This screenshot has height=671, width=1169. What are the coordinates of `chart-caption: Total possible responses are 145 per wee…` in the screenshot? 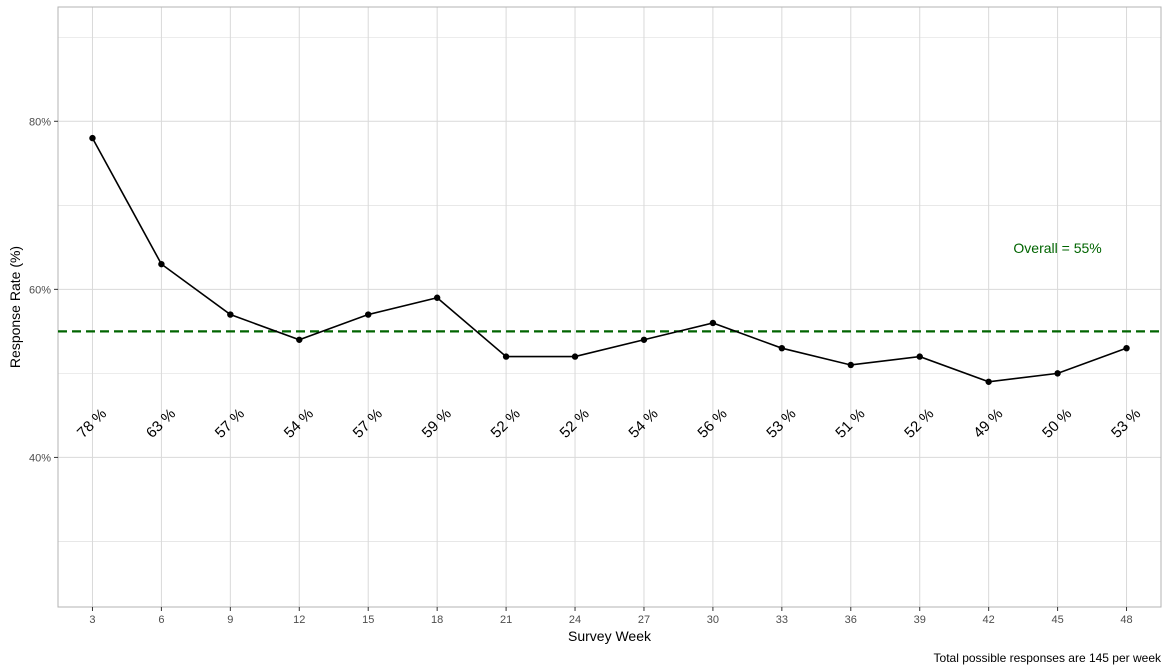 It's located at (1048, 658).